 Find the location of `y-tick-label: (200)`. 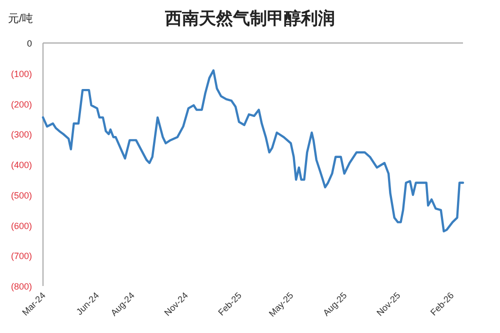

y-tick-label: (200) is located at coordinates (21, 104).